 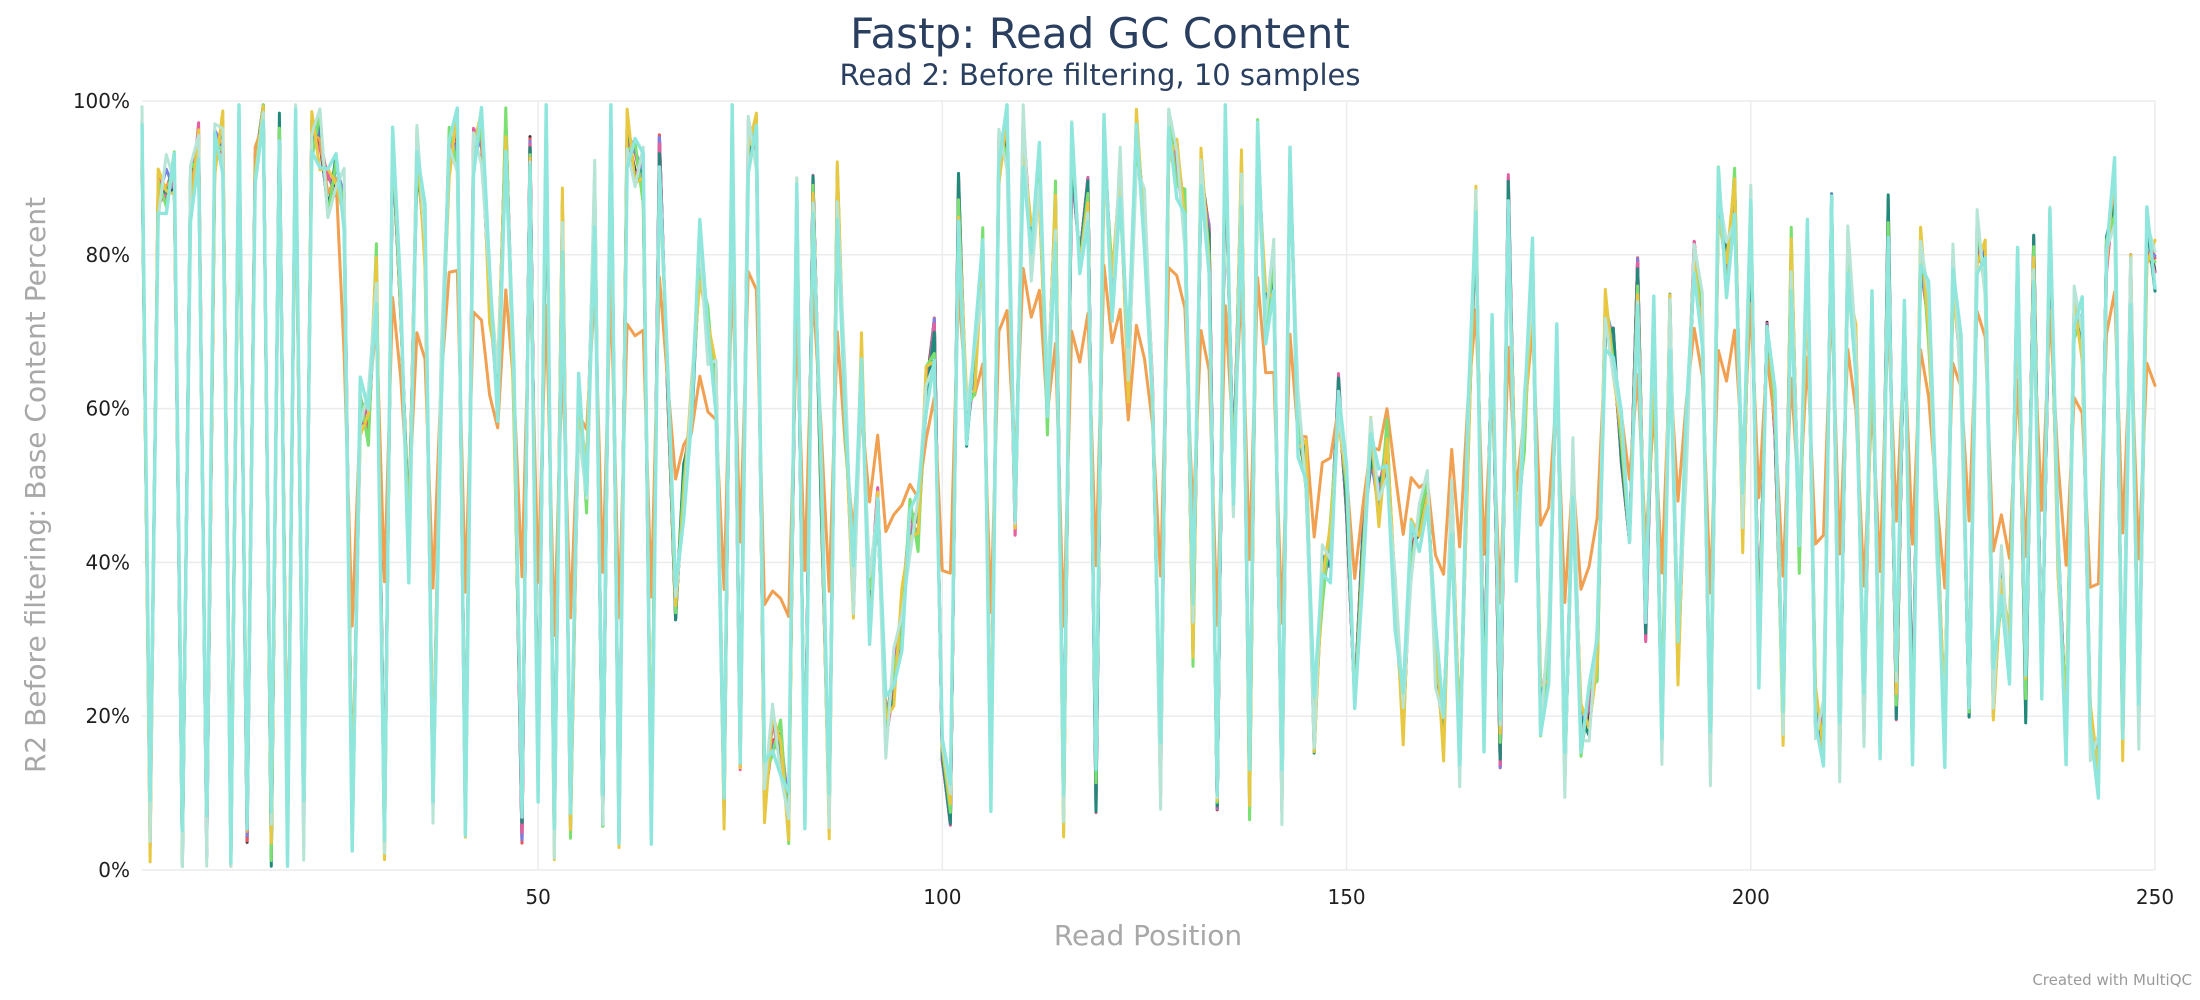 I want to click on y-axis-ticks: 0% 20% 40% 60% 80% 100%, so click(x=101, y=485).